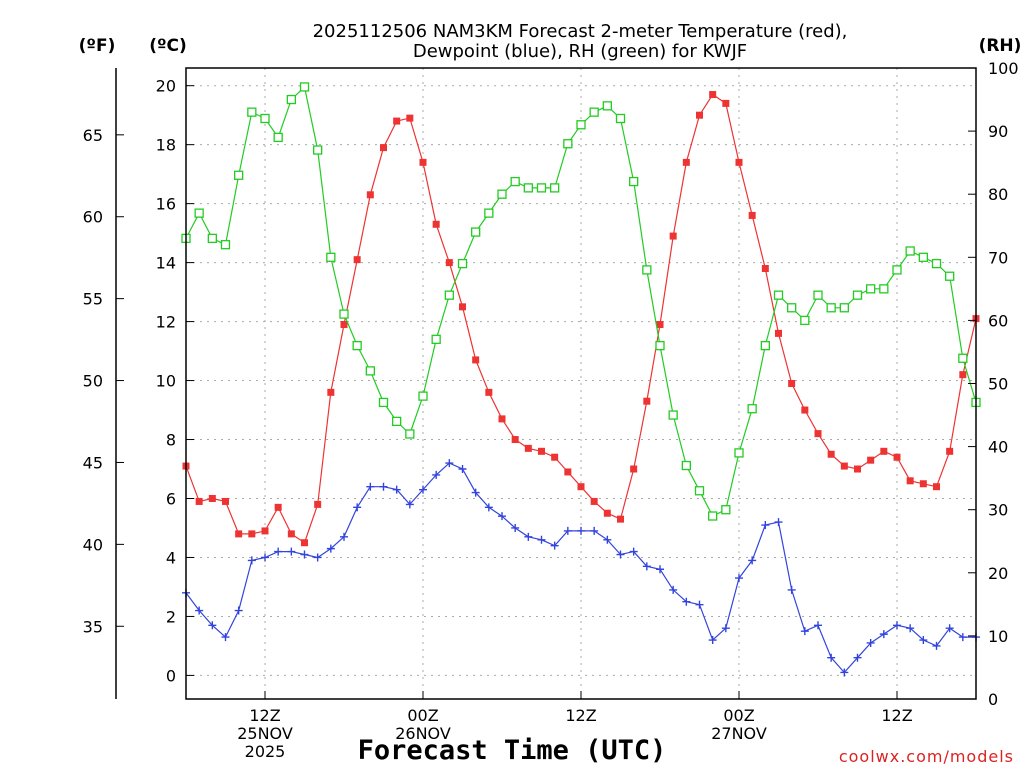 The height and width of the screenshot is (768, 1024). Describe the element at coordinates (998, 131) in the screenshot. I see `rh-tick-label: 90` at that location.